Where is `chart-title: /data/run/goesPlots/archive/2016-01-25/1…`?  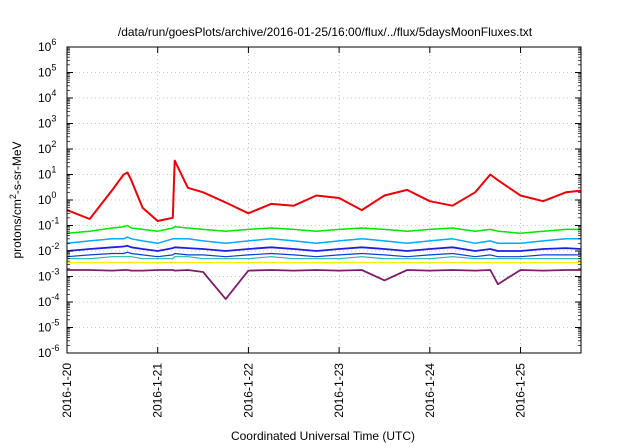 chart-title: /data/run/goesPlots/archive/2016-01-25/1… is located at coordinates (325, 32).